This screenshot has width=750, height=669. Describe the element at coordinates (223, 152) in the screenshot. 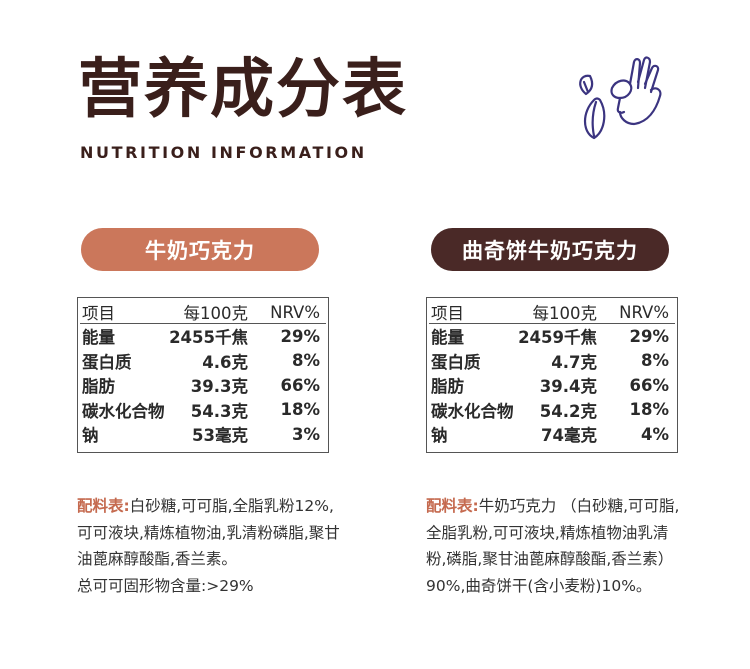

I see `page-subtitle: NUTRITION INFORMATION` at that location.